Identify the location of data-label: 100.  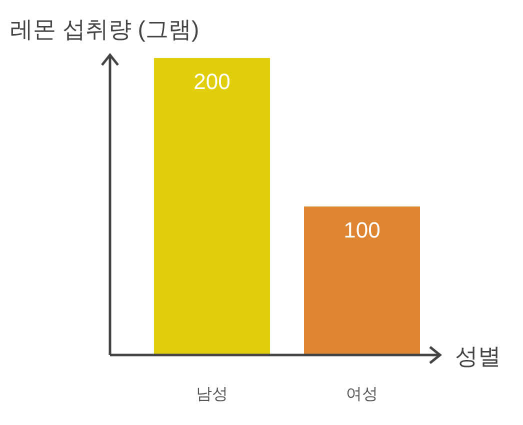
(362, 230).